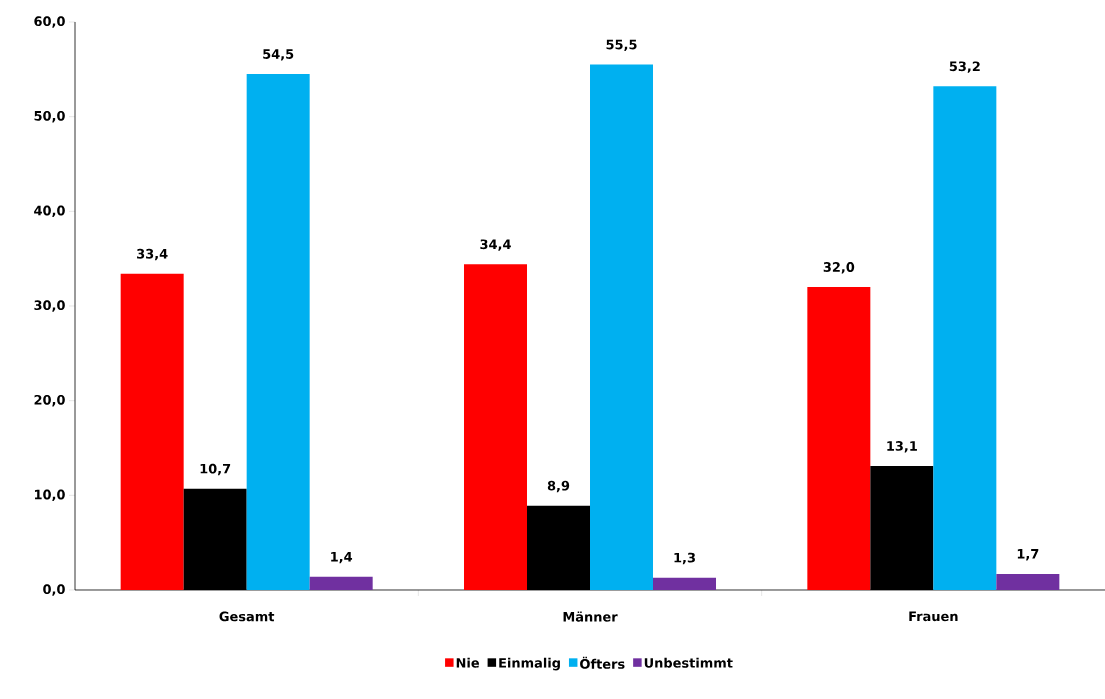 The image size is (1105, 699). What do you see at coordinates (467, 662) in the screenshot?
I see `legend-label: Nie` at bounding box center [467, 662].